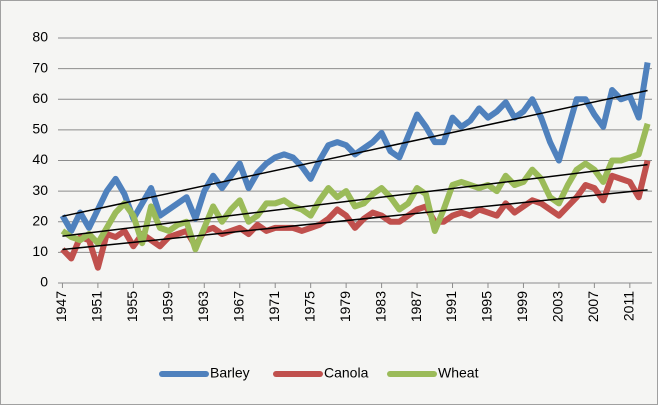  Describe the element at coordinates (458, 373) in the screenshot. I see `legend-label: Wheat` at that location.